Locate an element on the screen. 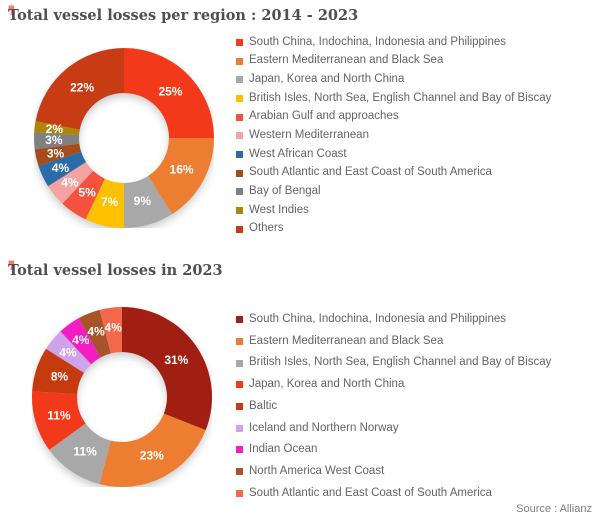  legend-item: Bay of Bengal is located at coordinates (393, 192).